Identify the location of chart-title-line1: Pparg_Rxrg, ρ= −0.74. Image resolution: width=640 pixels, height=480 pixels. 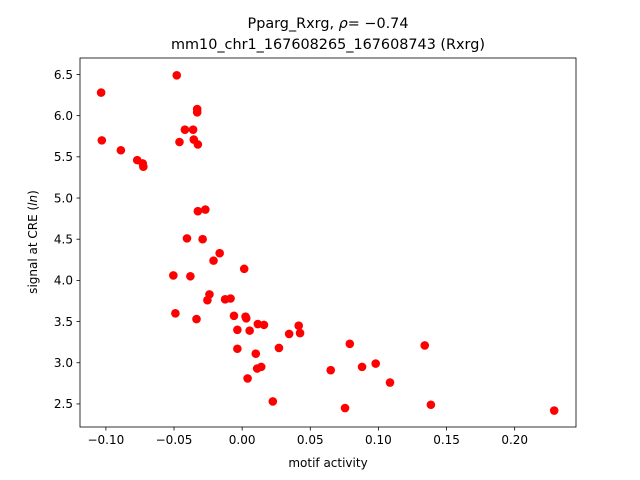
(328, 24).